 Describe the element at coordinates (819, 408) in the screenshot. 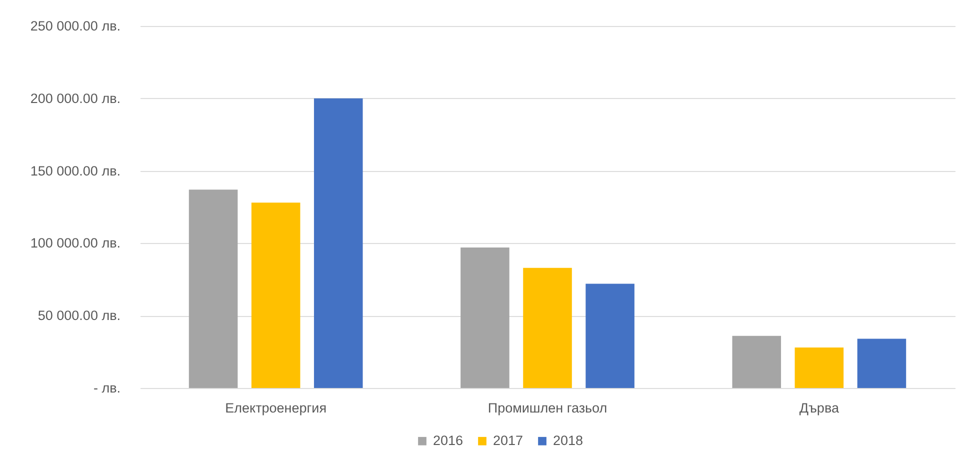

I see `x-tick-label: Дърва` at that location.